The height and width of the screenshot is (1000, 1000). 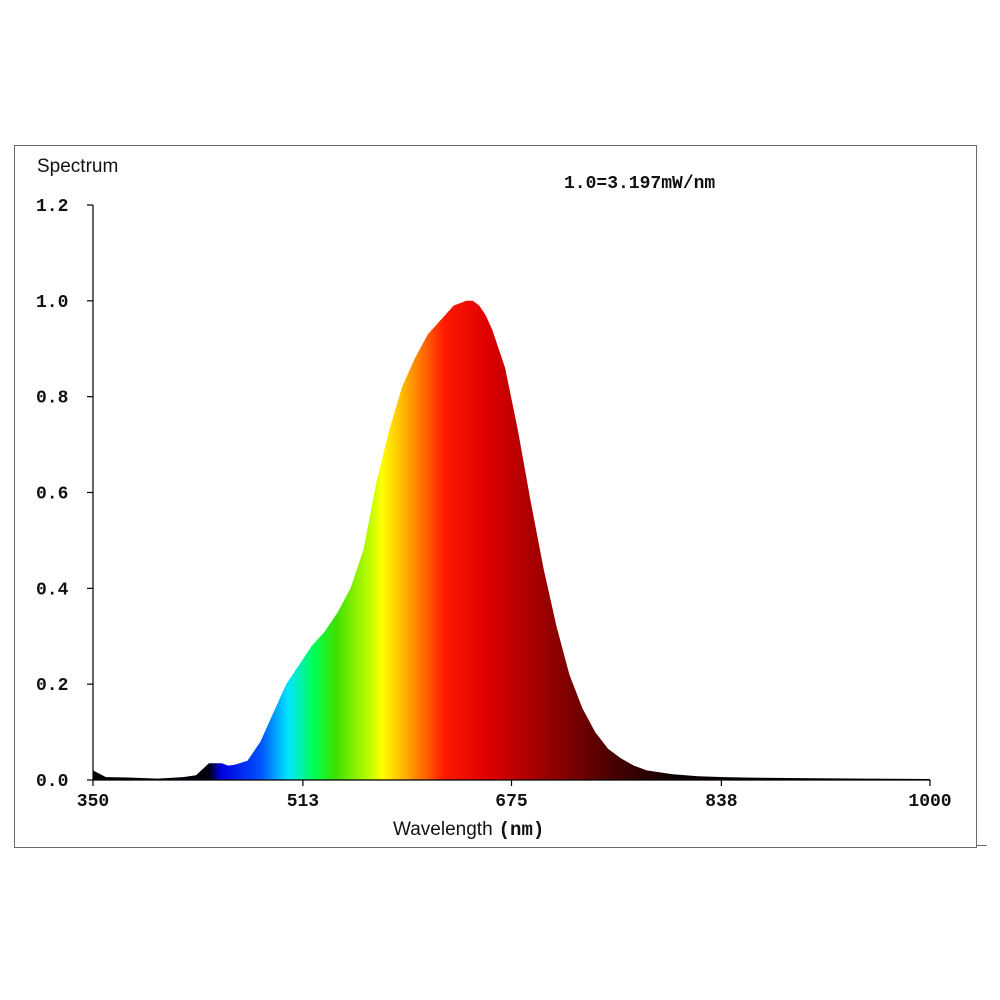 I want to click on y-tick-label: 1.0, so click(x=52, y=303).